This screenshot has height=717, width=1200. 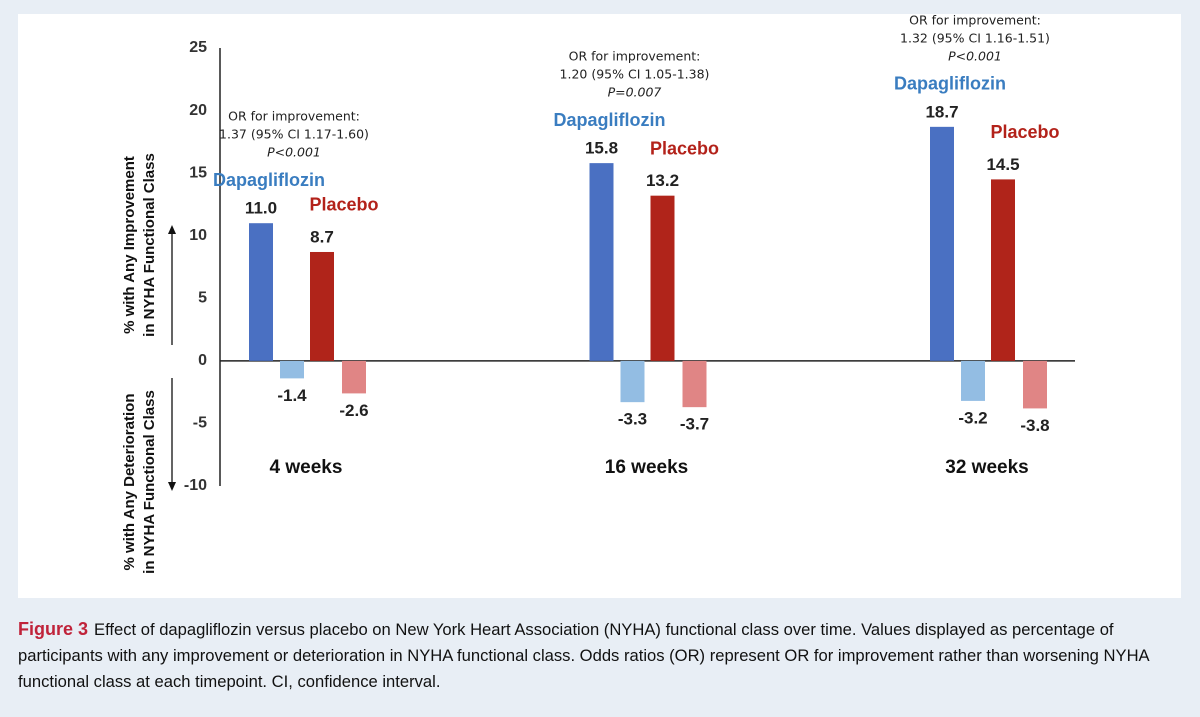 What do you see at coordinates (198, 235) in the screenshot?
I see `y-tick-label: 10` at bounding box center [198, 235].